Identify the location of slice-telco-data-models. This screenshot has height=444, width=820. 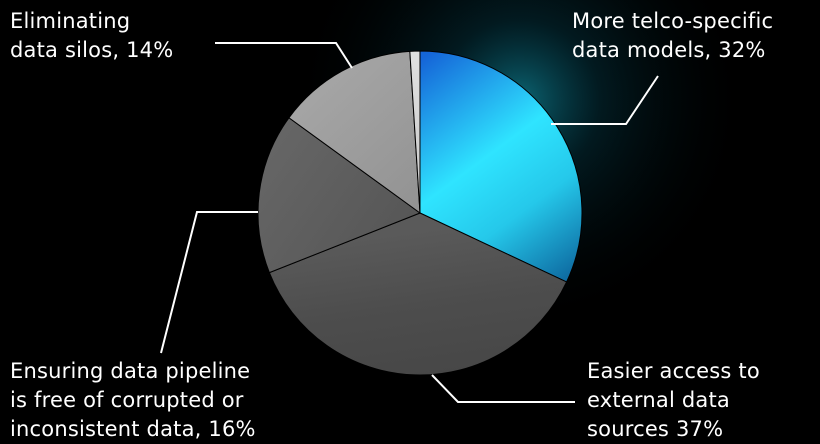
(501, 166).